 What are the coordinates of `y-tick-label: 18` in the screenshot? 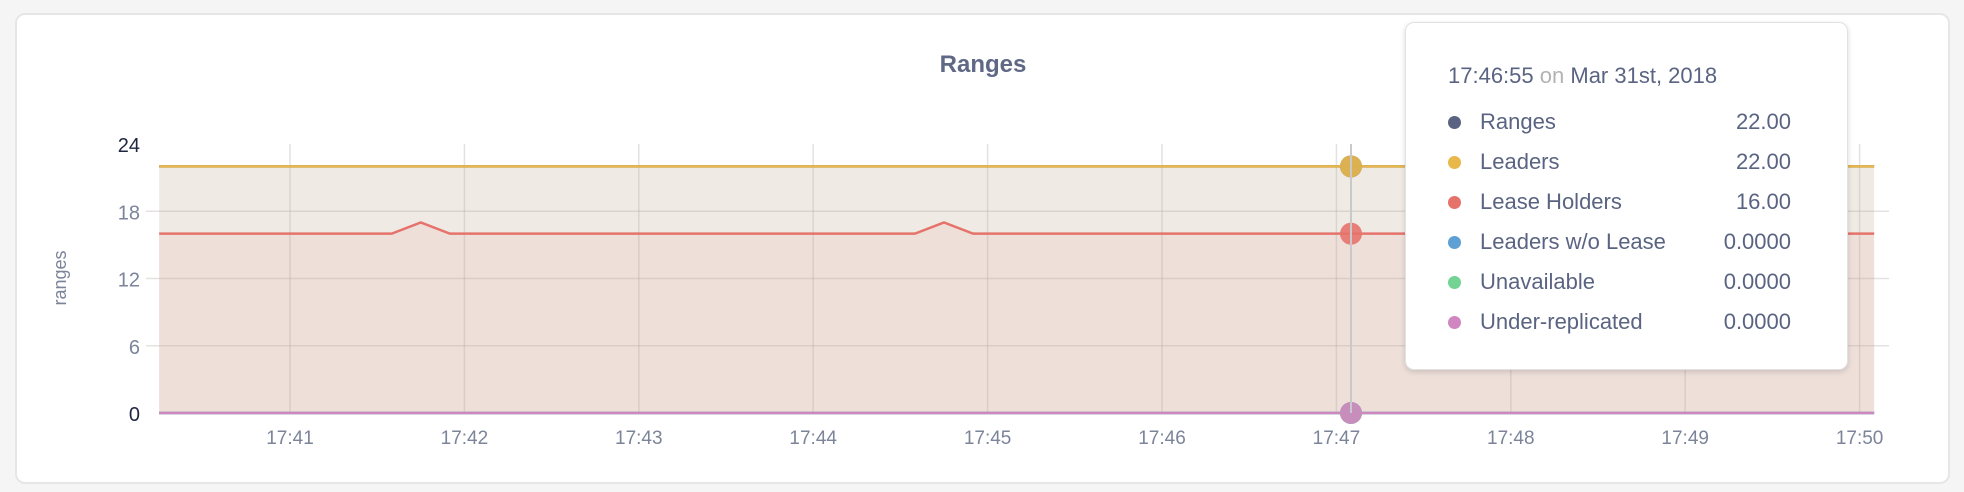 It's located at (129, 213).